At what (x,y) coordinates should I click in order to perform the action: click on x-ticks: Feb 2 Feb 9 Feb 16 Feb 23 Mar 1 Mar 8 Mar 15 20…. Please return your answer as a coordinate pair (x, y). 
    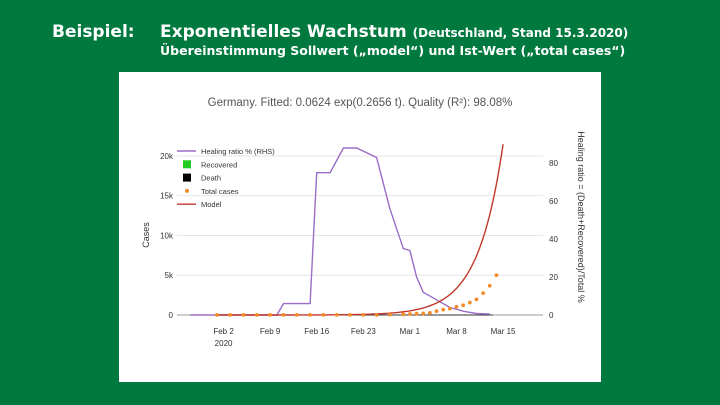
    Looking at the image, I should click on (364, 337).